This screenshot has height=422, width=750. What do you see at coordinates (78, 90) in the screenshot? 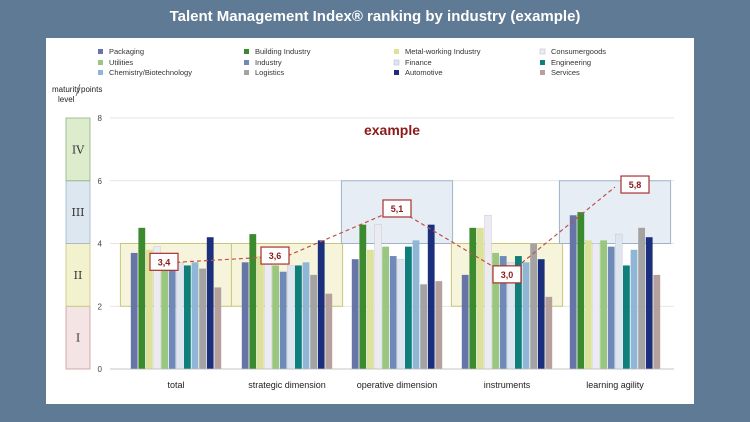
I see `axis-title-divider` at bounding box center [78, 90].